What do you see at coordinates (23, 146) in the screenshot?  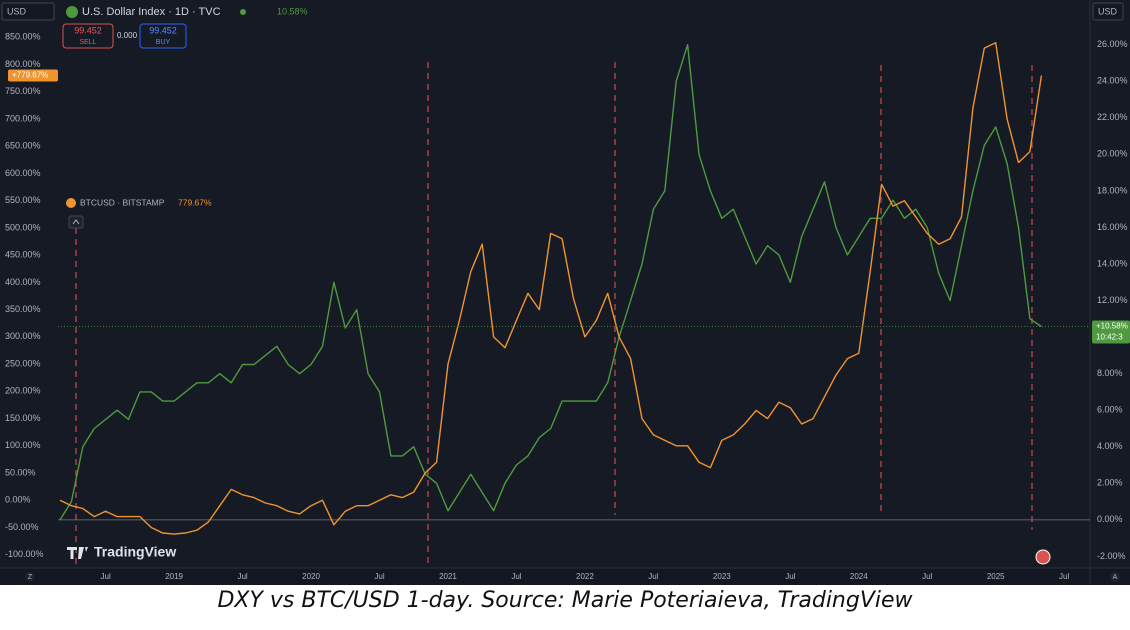 I see `y-tick-label: 650.00%` at bounding box center [23, 146].